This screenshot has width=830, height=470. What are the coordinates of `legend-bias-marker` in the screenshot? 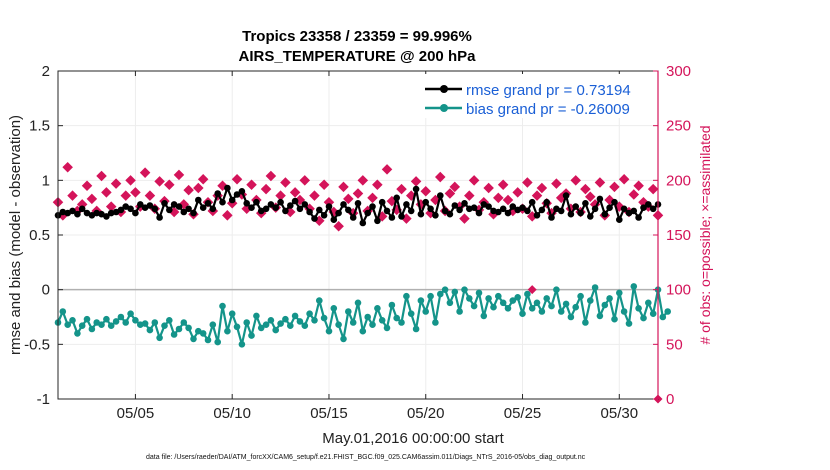 It's located at (444, 108).